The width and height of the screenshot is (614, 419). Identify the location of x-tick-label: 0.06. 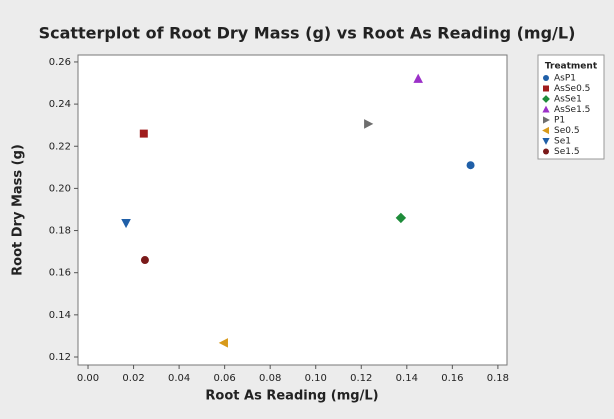
(225, 378).